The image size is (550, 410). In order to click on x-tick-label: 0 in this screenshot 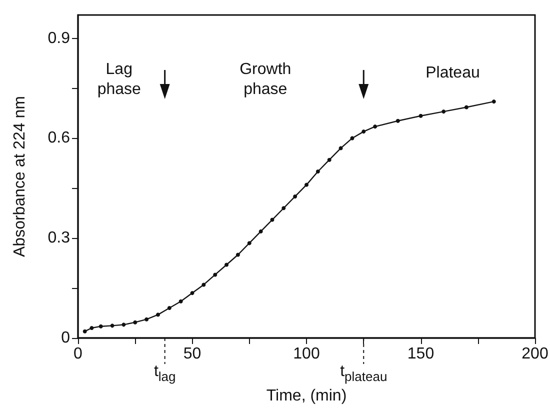, I will do `click(78, 354)`.